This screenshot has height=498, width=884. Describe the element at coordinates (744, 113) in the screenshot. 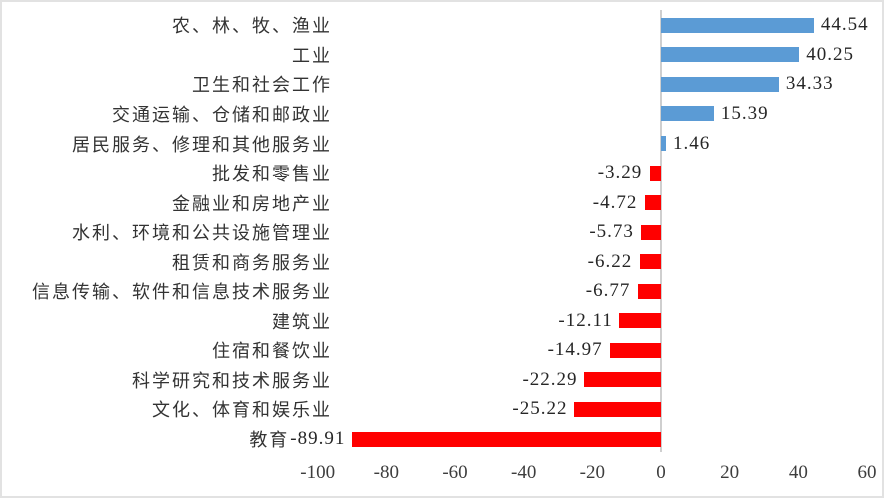

I see `value-label: 15.39` at that location.